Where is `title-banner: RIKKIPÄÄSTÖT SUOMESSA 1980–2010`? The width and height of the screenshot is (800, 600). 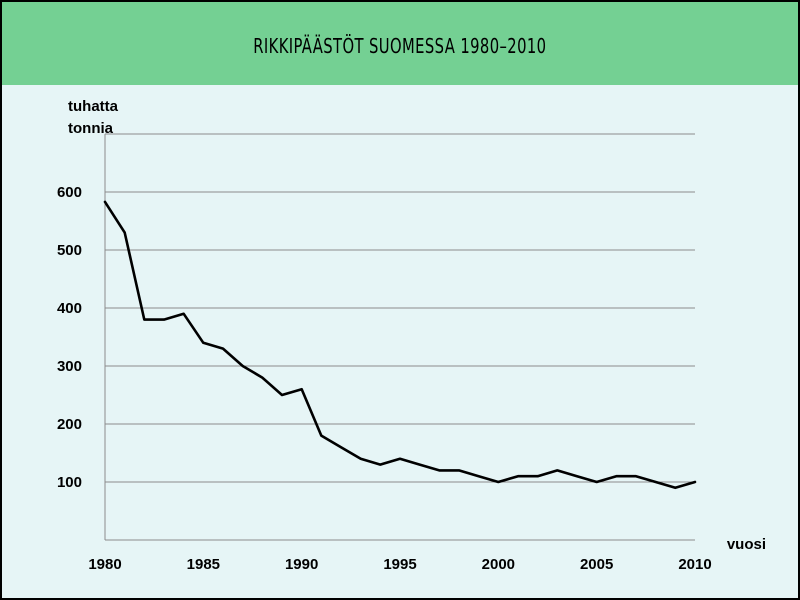
title-banner: RIKKIPÄÄSTÖT SUOMESSA 1980–2010 is located at coordinates (400, 43).